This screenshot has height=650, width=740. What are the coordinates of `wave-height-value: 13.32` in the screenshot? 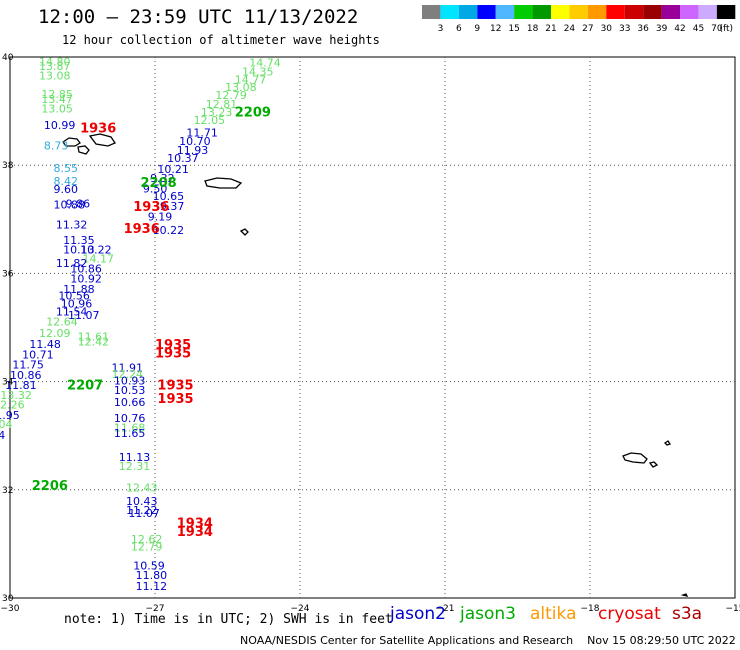 It's located at (16, 395).